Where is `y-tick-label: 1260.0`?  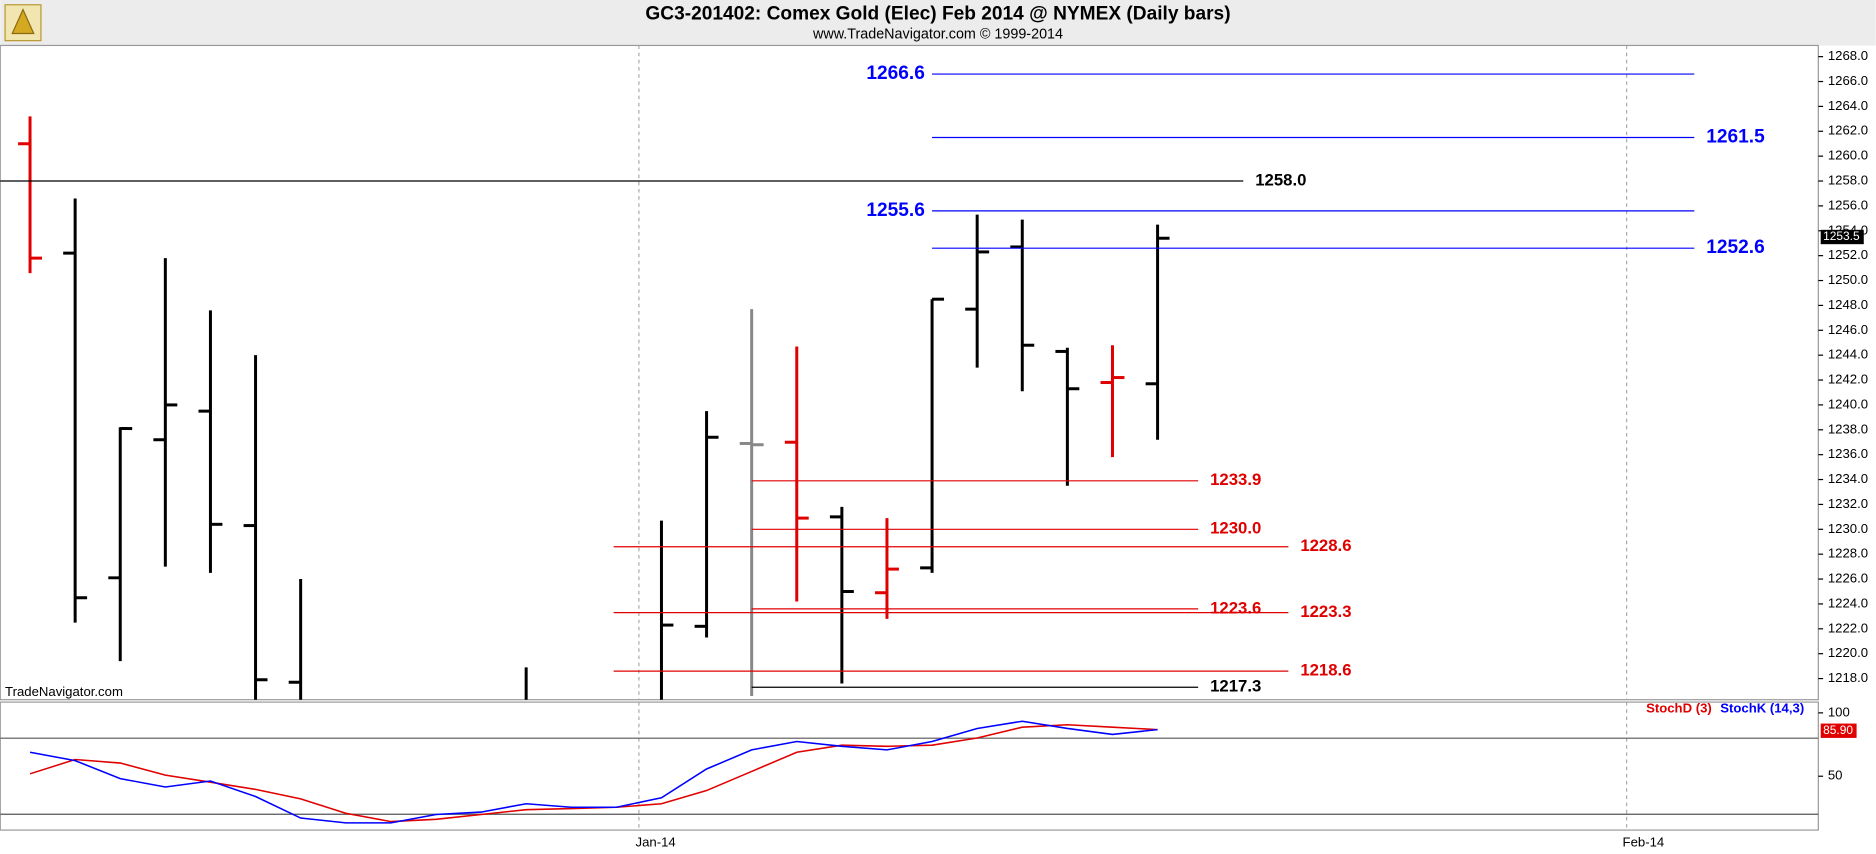 y-tick-label: 1260.0 is located at coordinates (1848, 155).